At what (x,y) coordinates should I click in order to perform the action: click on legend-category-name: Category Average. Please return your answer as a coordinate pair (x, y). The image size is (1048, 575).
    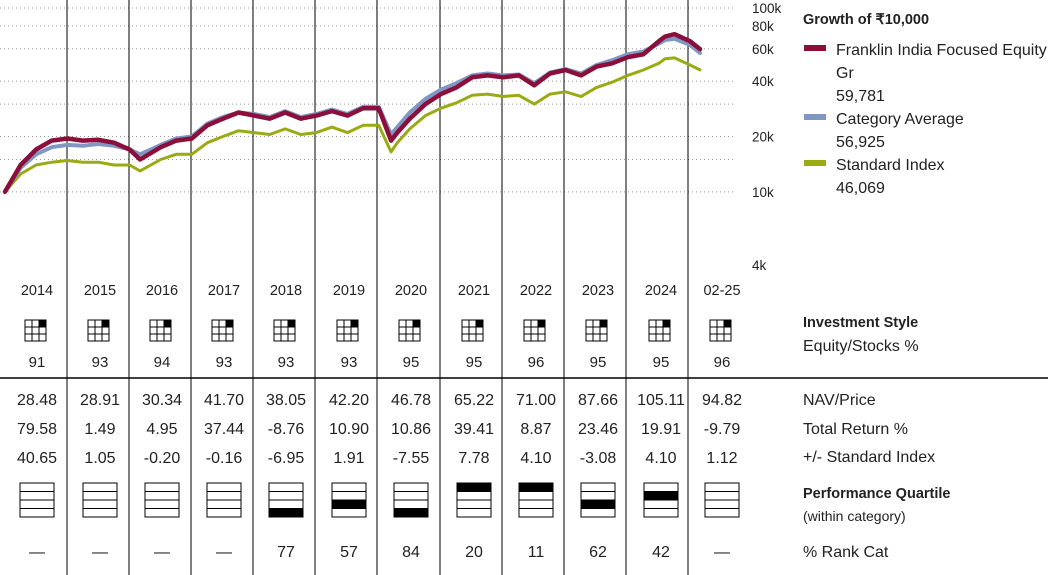
    Looking at the image, I should click on (900, 119).